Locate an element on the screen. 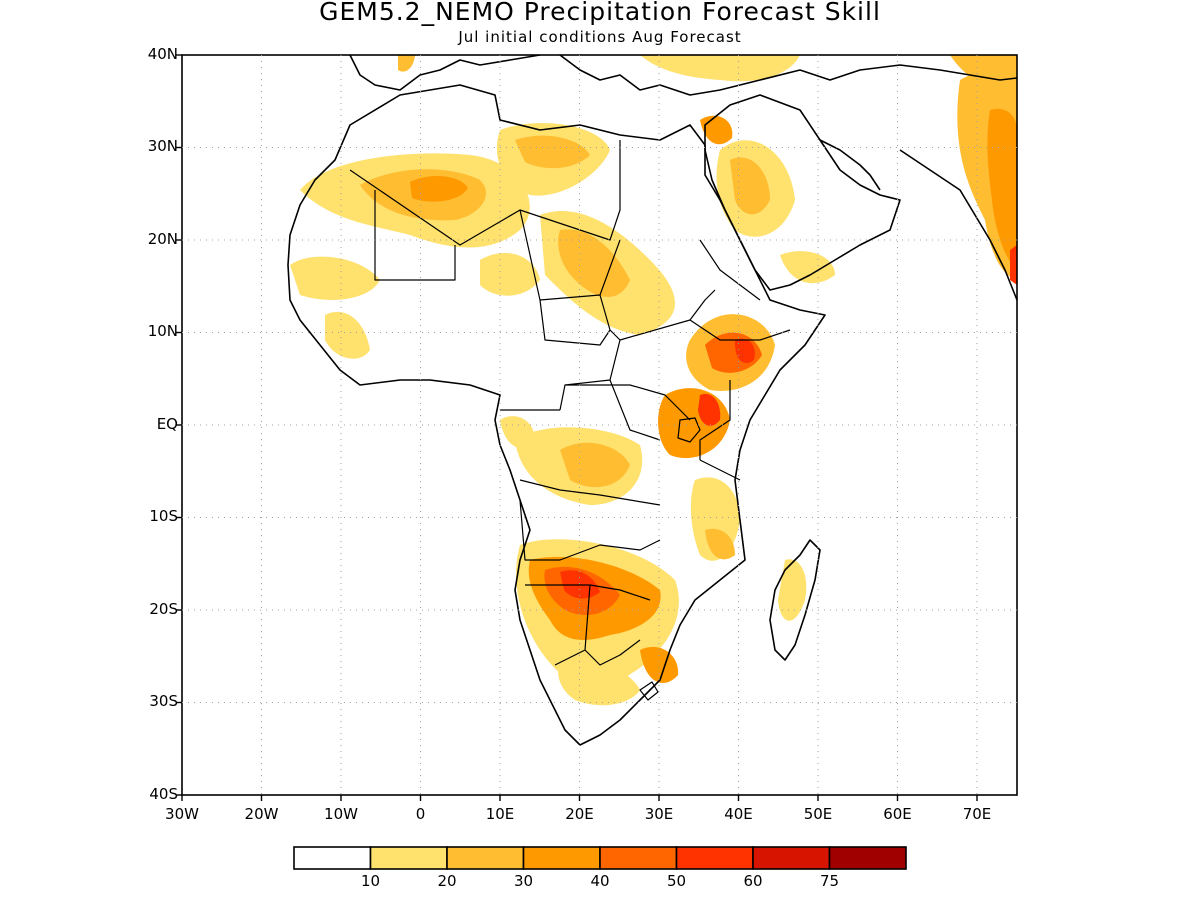 The image size is (1200, 900). skill-region-south-africa is located at coordinates (599, 681).